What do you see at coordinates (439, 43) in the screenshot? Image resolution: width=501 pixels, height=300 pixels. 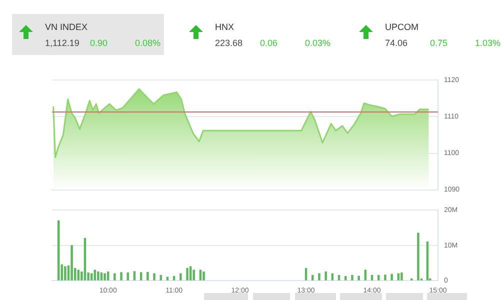 I see `text: 0.75` at bounding box center [439, 43].